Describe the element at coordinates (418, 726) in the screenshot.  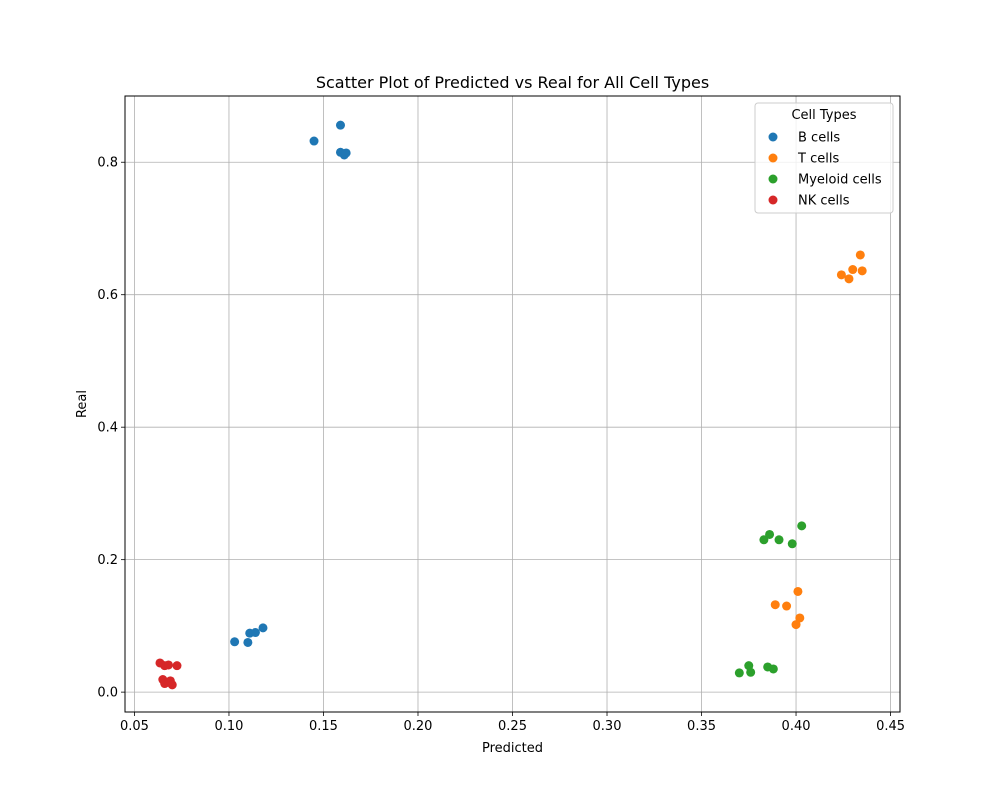
I see `x-tick-label: 0.20` at that location.